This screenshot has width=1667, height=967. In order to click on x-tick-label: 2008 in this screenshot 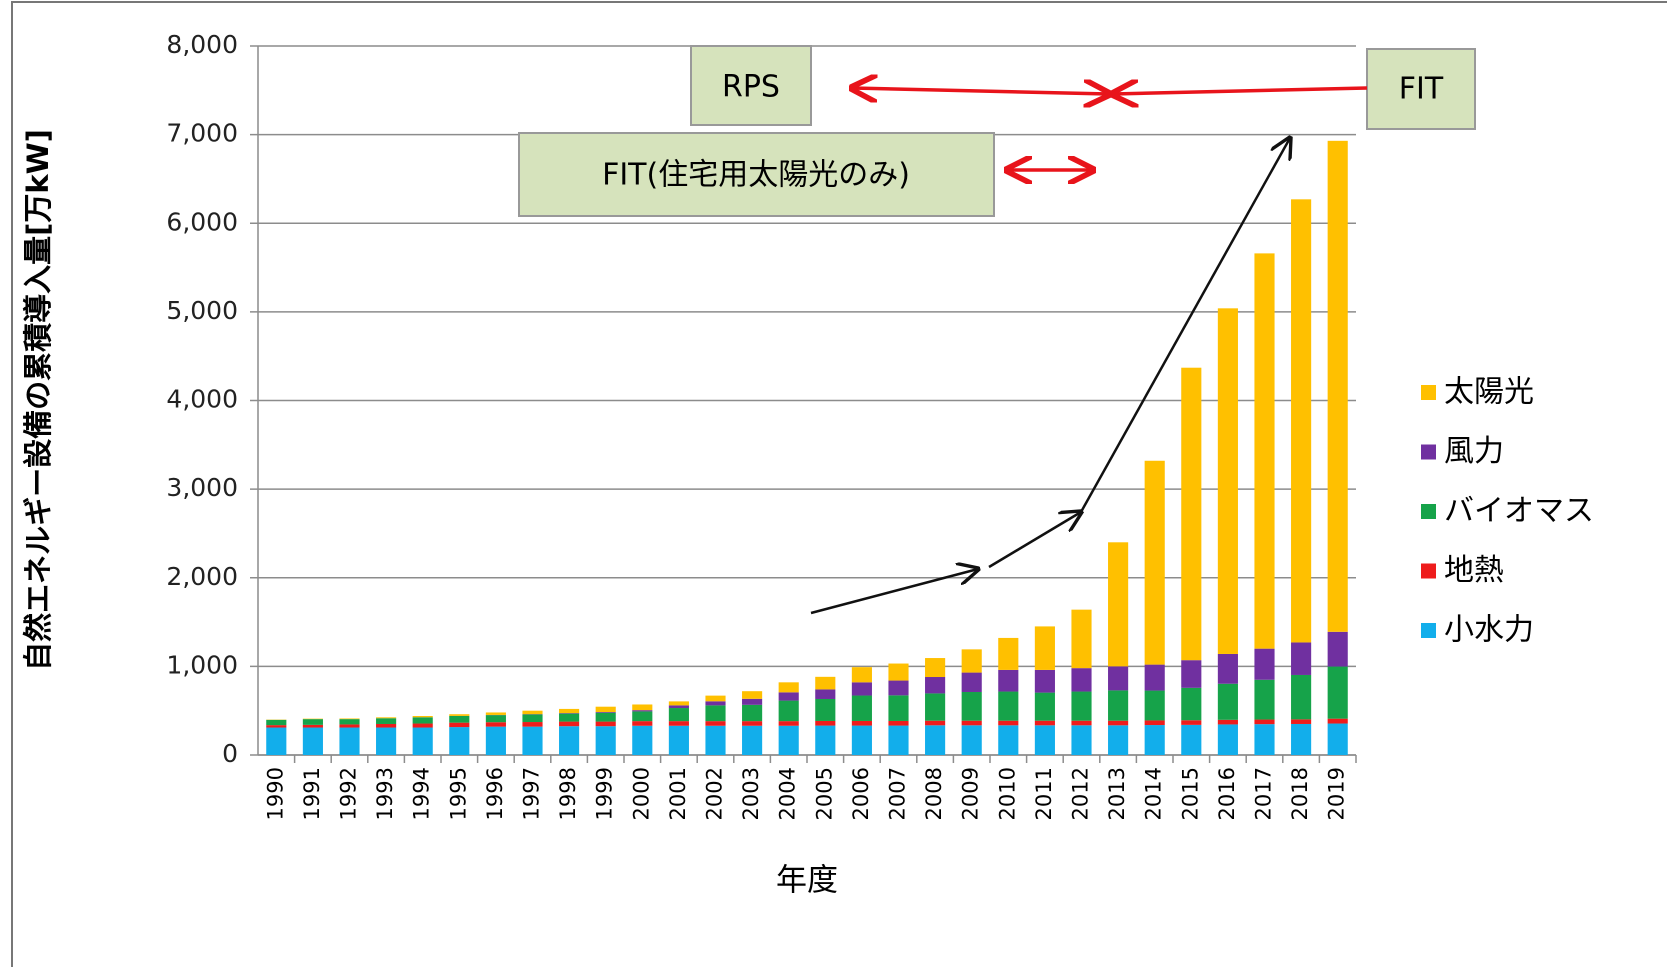, I will do `click(934, 793)`.